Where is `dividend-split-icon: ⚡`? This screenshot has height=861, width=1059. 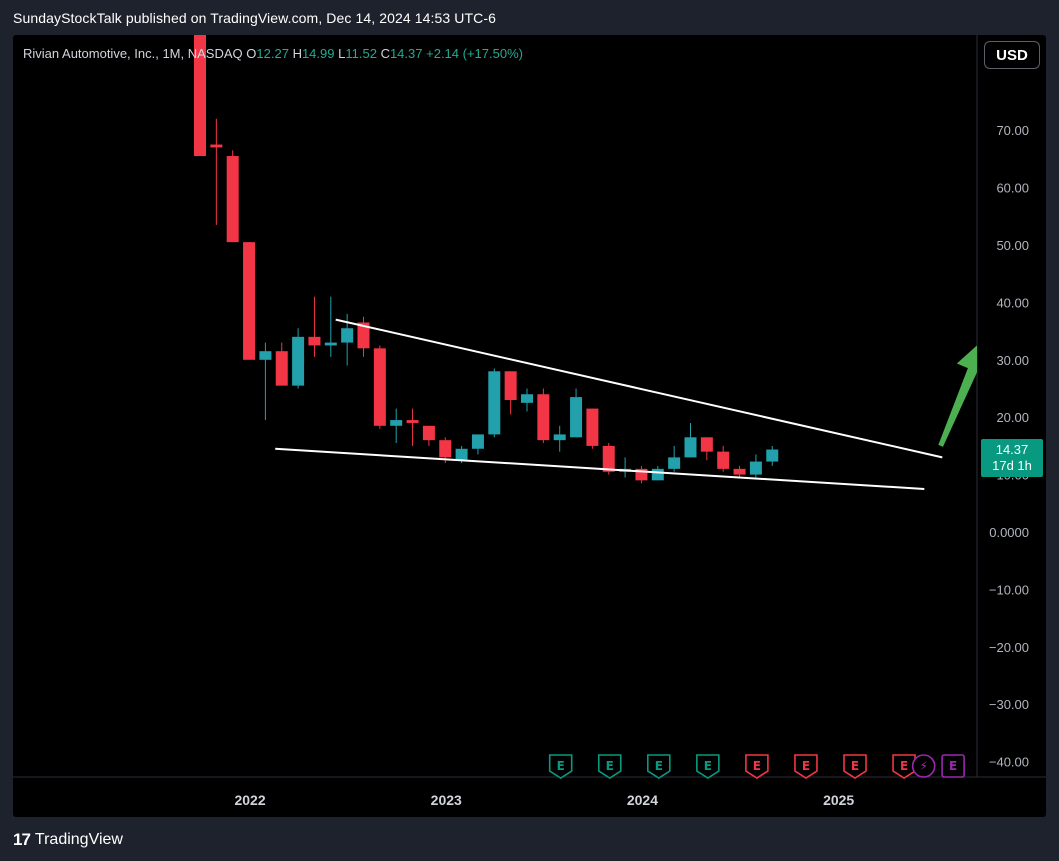
dividend-split-icon: ⚡ is located at coordinates (923, 766).